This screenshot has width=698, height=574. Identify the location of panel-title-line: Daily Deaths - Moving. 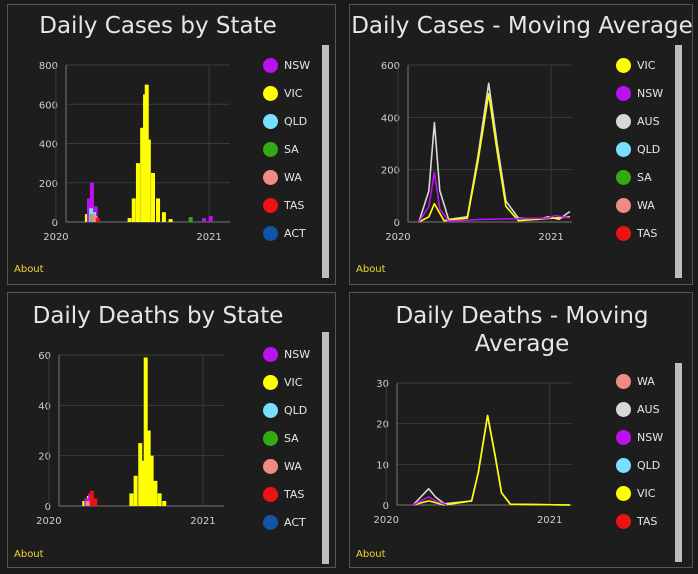
(522, 316).